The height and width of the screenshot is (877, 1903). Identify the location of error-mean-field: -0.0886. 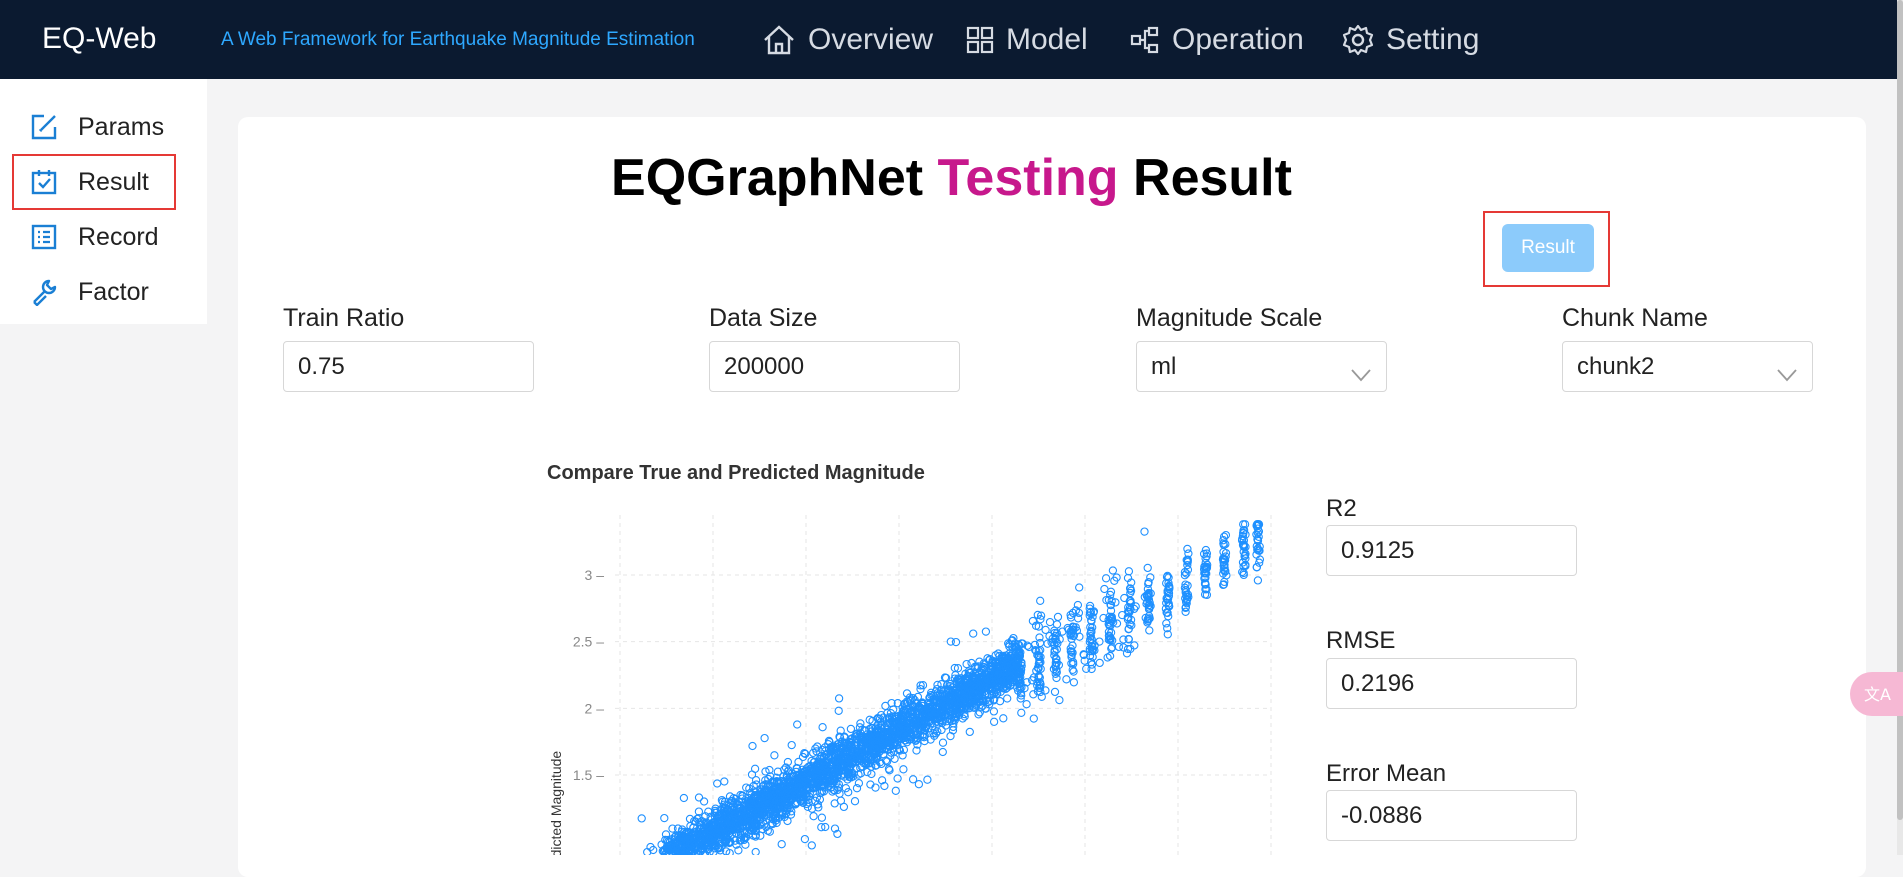
(1451, 815).